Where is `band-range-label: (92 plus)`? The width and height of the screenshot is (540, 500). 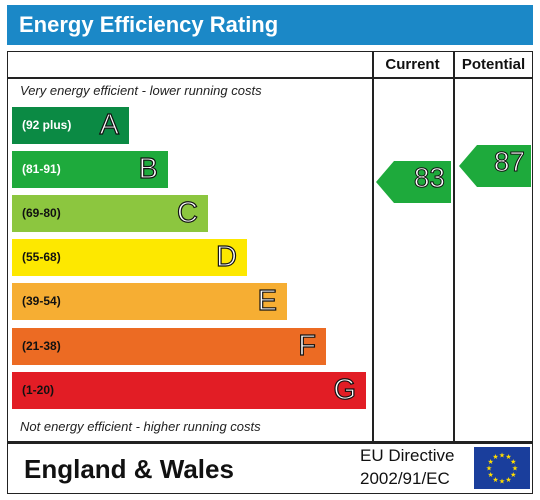
band-range-label: (92 plus) is located at coordinates (47, 125).